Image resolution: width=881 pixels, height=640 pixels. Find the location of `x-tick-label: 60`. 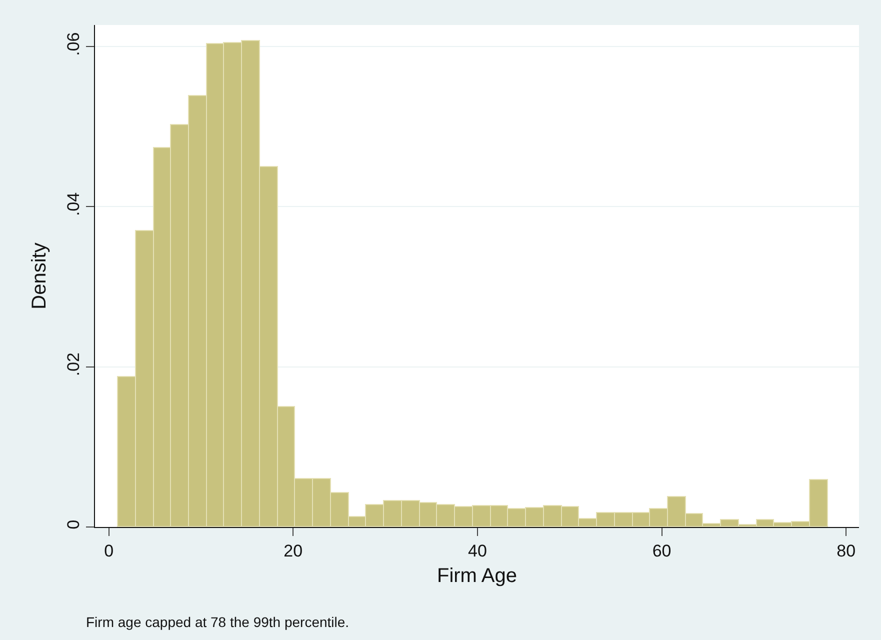

x-tick-label: 60 is located at coordinates (662, 550).